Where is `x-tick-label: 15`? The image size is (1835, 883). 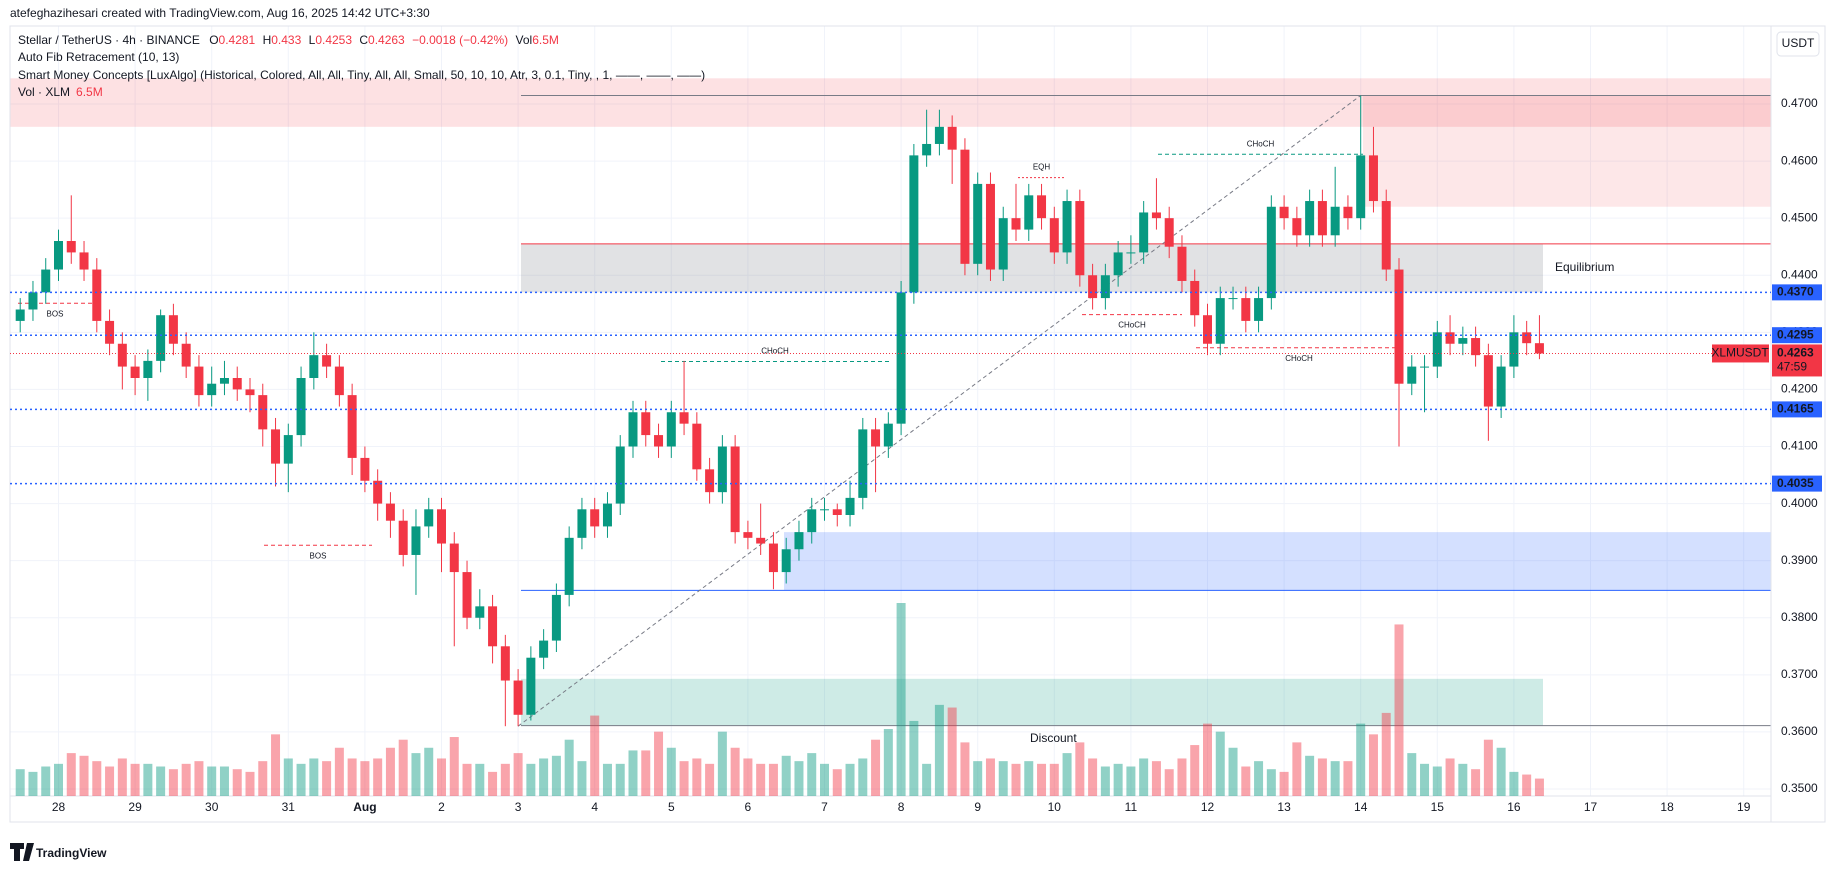 x-tick-label: 15 is located at coordinates (1438, 807).